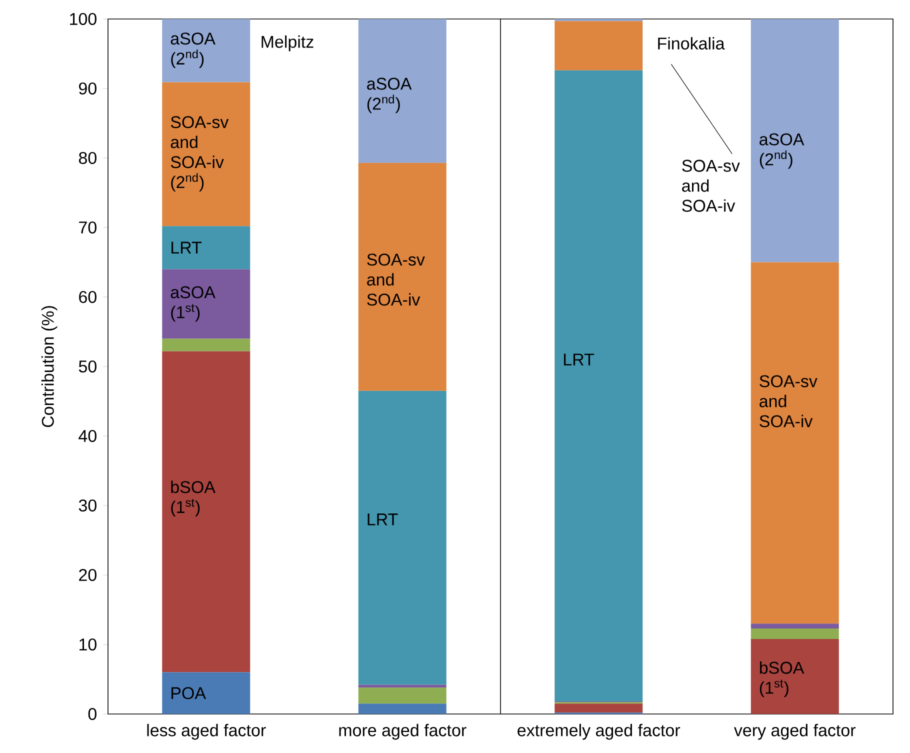 The image size is (910, 753). I want to click on y-tick-label: 0, so click(92, 714).